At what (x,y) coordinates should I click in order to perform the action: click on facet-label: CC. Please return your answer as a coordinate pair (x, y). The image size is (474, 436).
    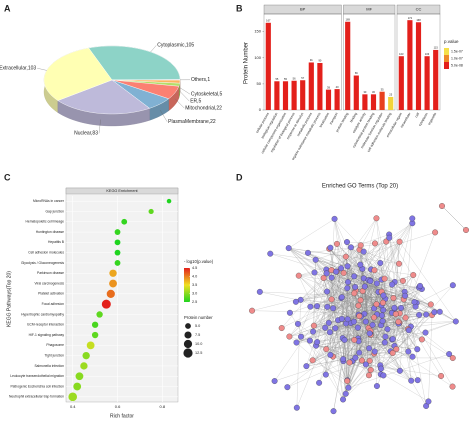
    Looking at the image, I should click on (419, 9).